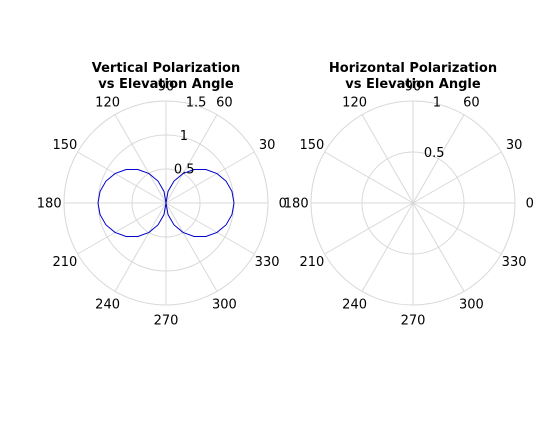 Image resolution: width=560 pixels, height=425 pixels. Describe the element at coordinates (413, 68) in the screenshot. I see `chart-title-line-1: Horizontal Polarization` at that location.